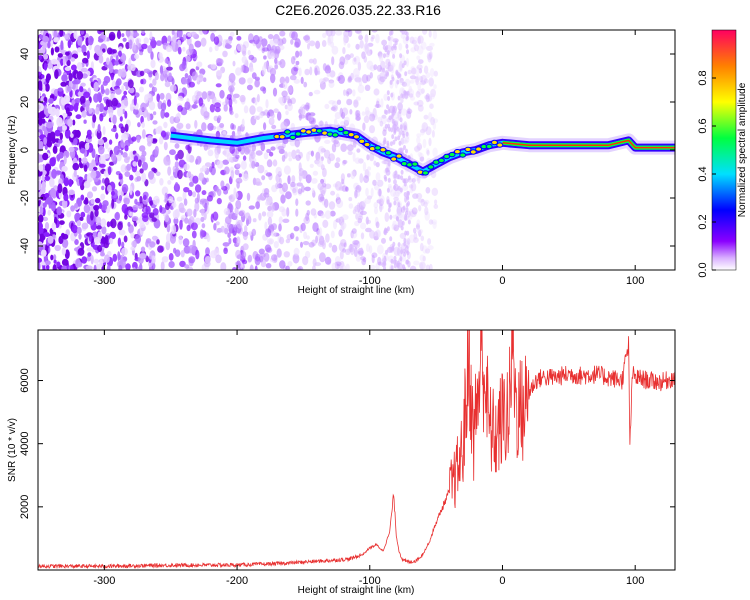 This screenshot has height=600, width=750. I want to click on snr-x-tick-label: -100, so click(370, 581).